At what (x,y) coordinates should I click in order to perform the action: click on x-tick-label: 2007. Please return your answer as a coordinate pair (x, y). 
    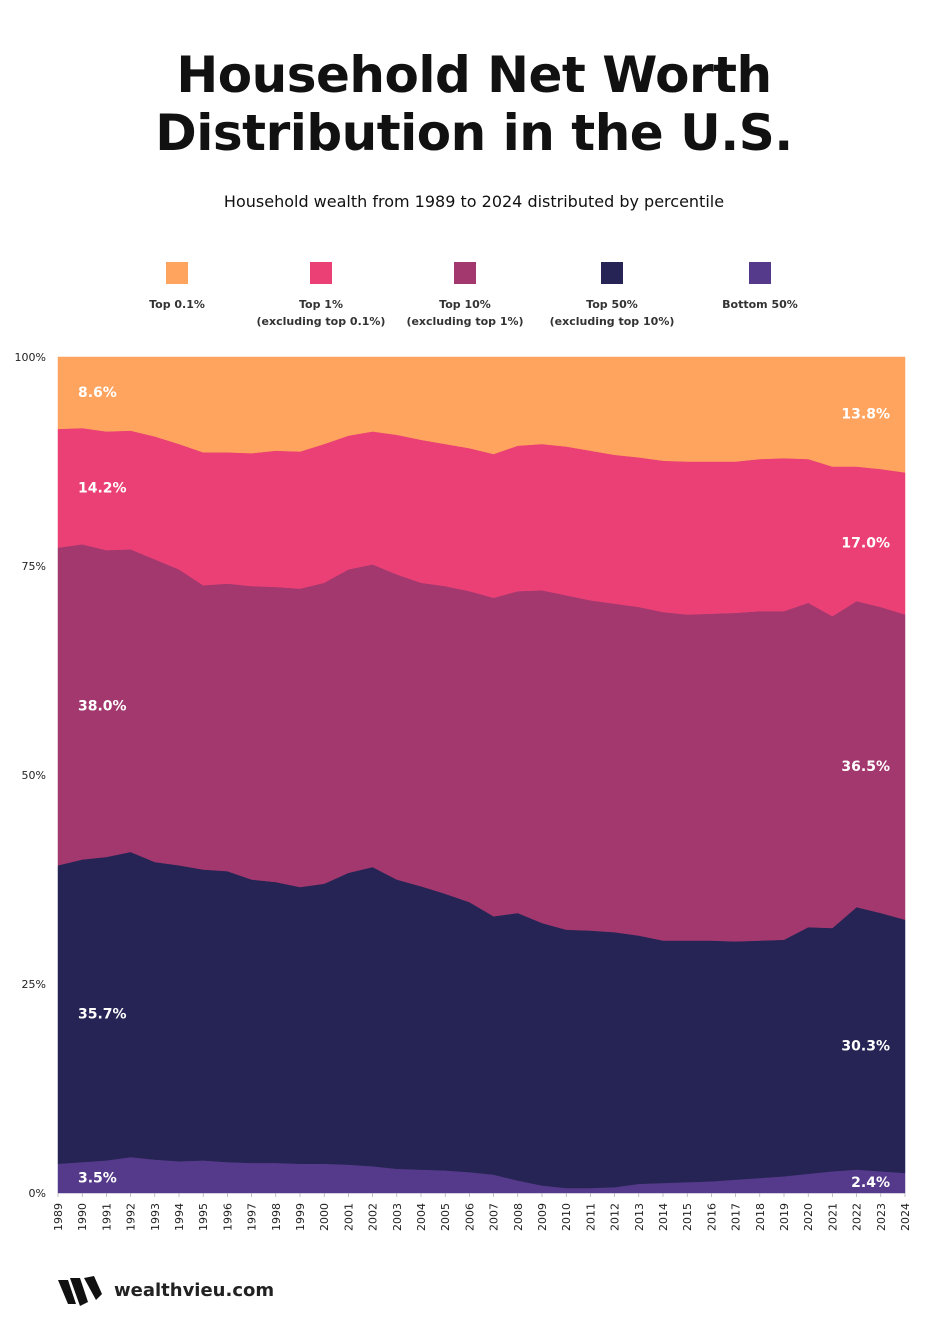
    Looking at the image, I should click on (494, 1217).